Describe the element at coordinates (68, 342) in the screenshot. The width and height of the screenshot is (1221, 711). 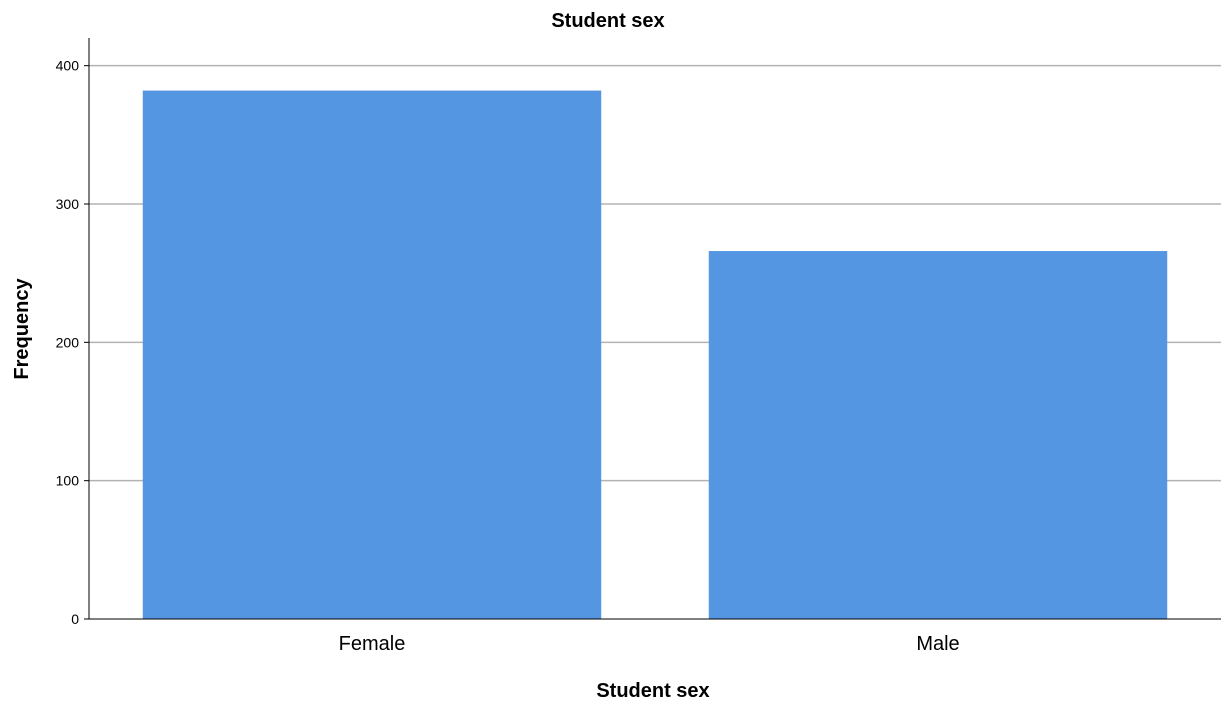
I see `y-tick-label-200: 200` at that location.